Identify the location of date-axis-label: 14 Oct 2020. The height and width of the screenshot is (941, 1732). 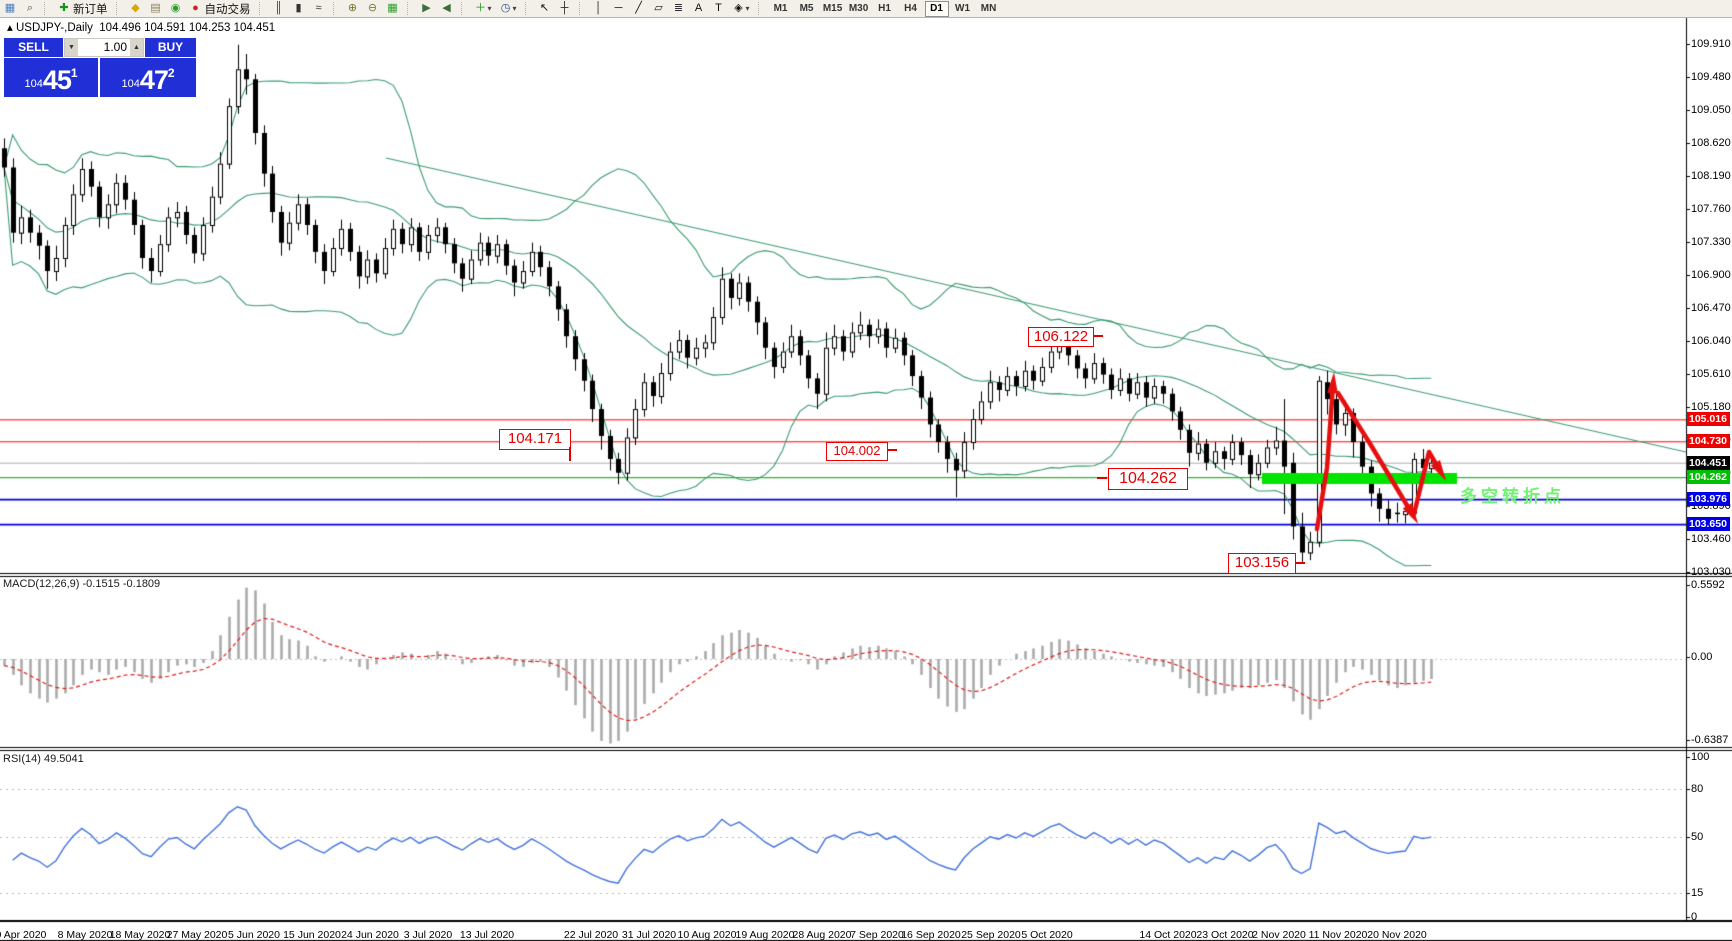
(1168, 935).